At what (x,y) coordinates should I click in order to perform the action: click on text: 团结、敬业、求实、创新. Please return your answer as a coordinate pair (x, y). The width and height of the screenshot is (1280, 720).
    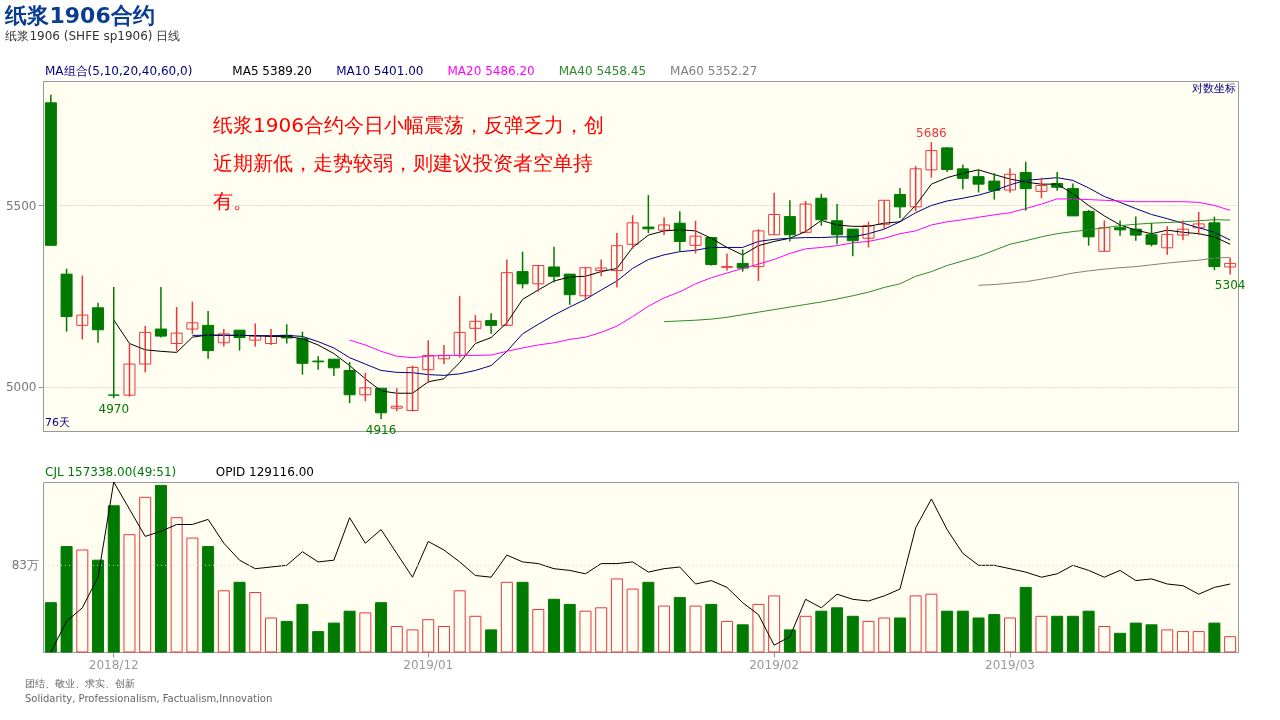
    Looking at the image, I should click on (80, 683).